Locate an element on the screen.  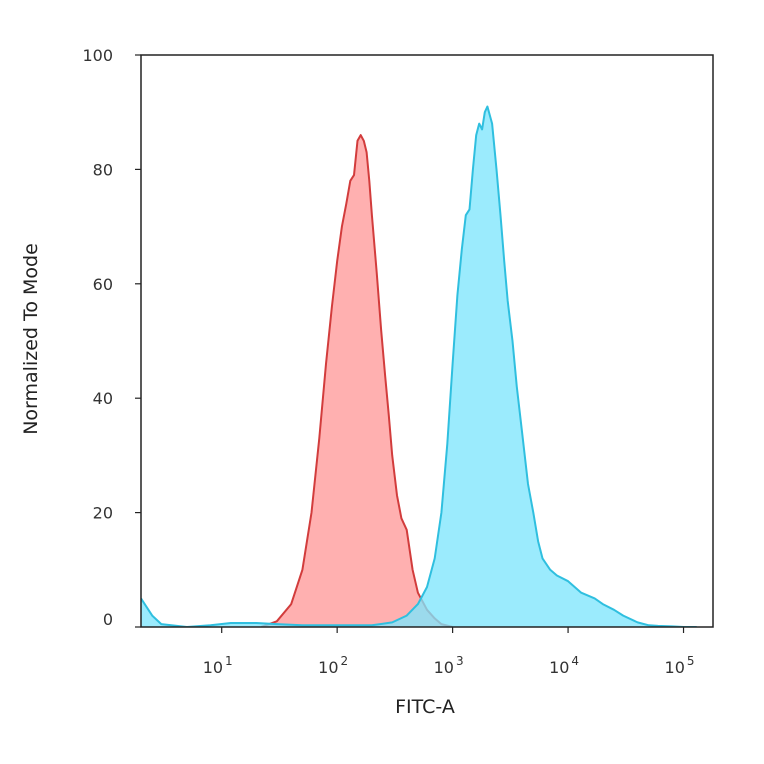
x-axis-ticks: 10 1 10 2 10 3 10 4 10 5 is located at coordinates (449, 652).